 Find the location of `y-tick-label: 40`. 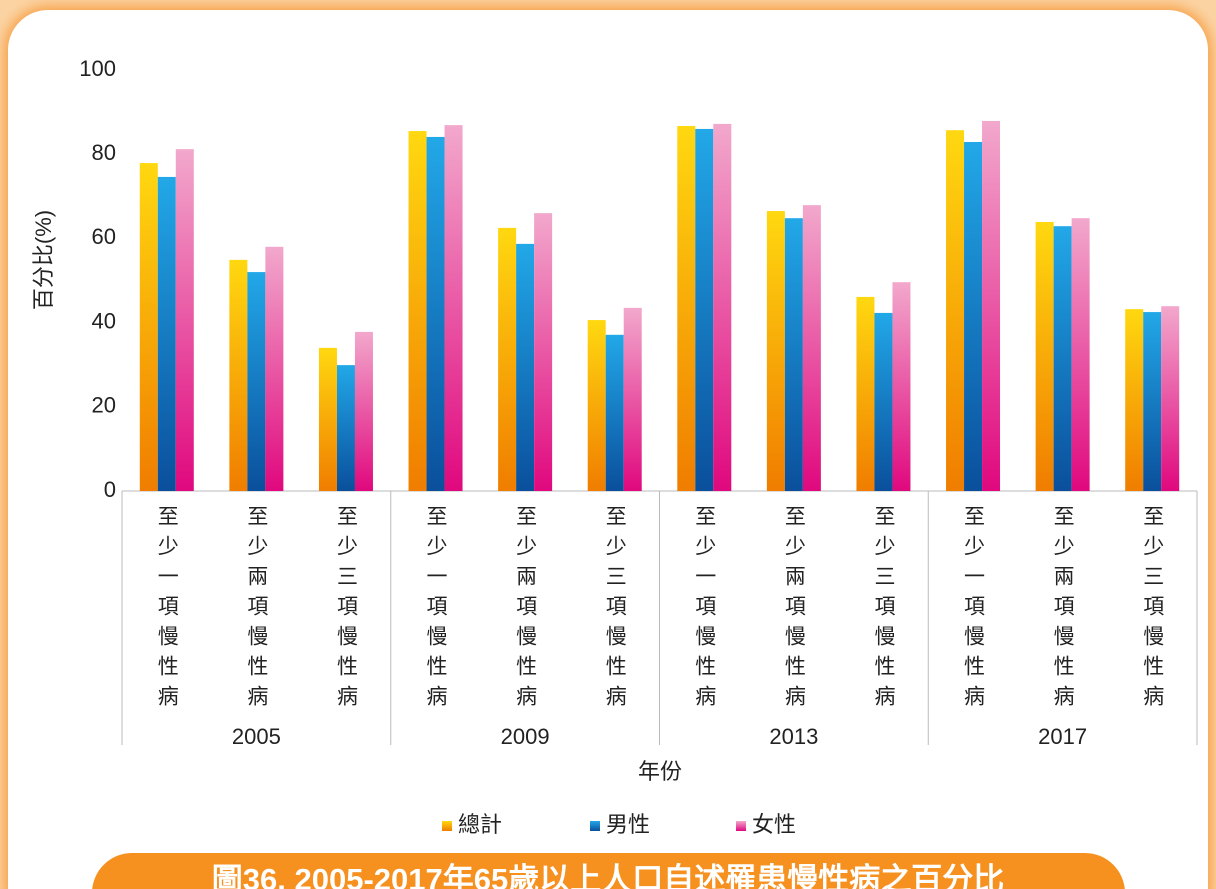

y-tick-label: 40 is located at coordinates (104, 320).